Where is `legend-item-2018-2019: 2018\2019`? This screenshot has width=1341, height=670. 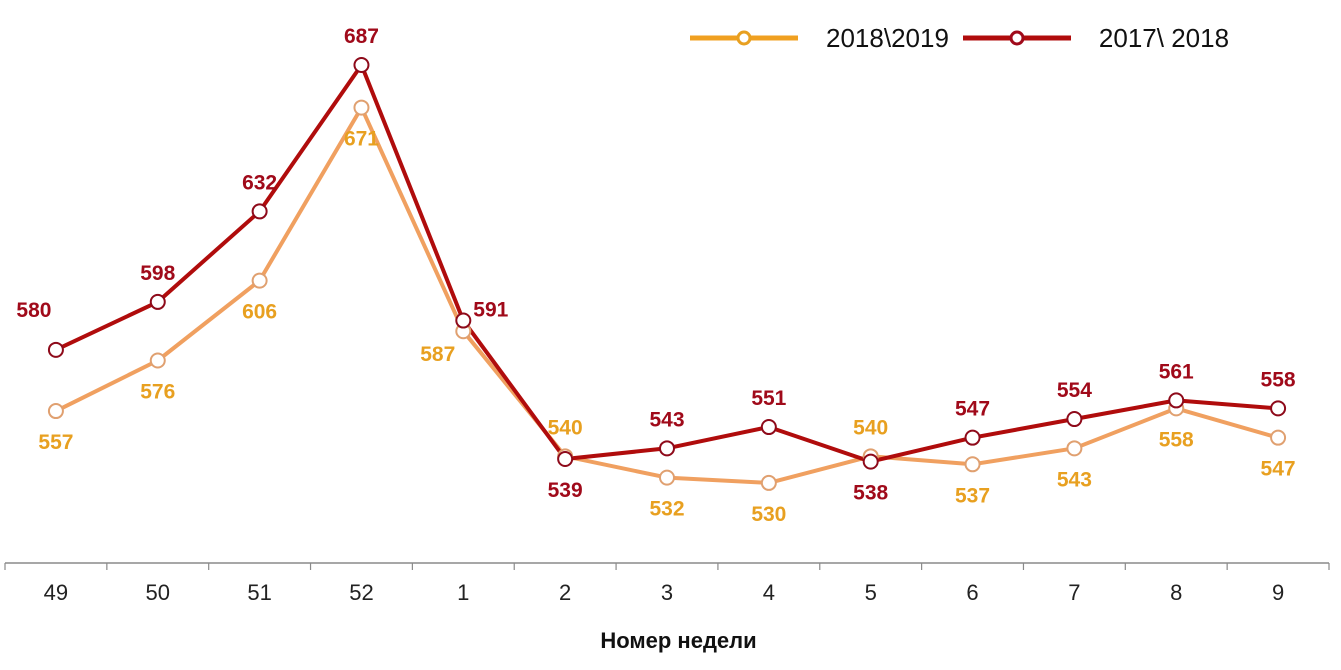 legend-item-2018-2019: 2018\2019 is located at coordinates (819, 38).